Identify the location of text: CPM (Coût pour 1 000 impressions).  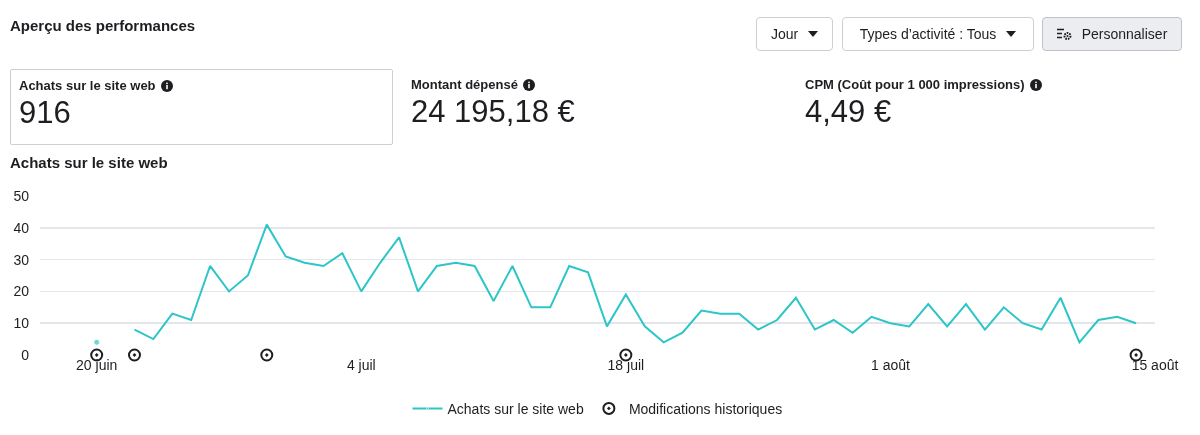
(915, 84).